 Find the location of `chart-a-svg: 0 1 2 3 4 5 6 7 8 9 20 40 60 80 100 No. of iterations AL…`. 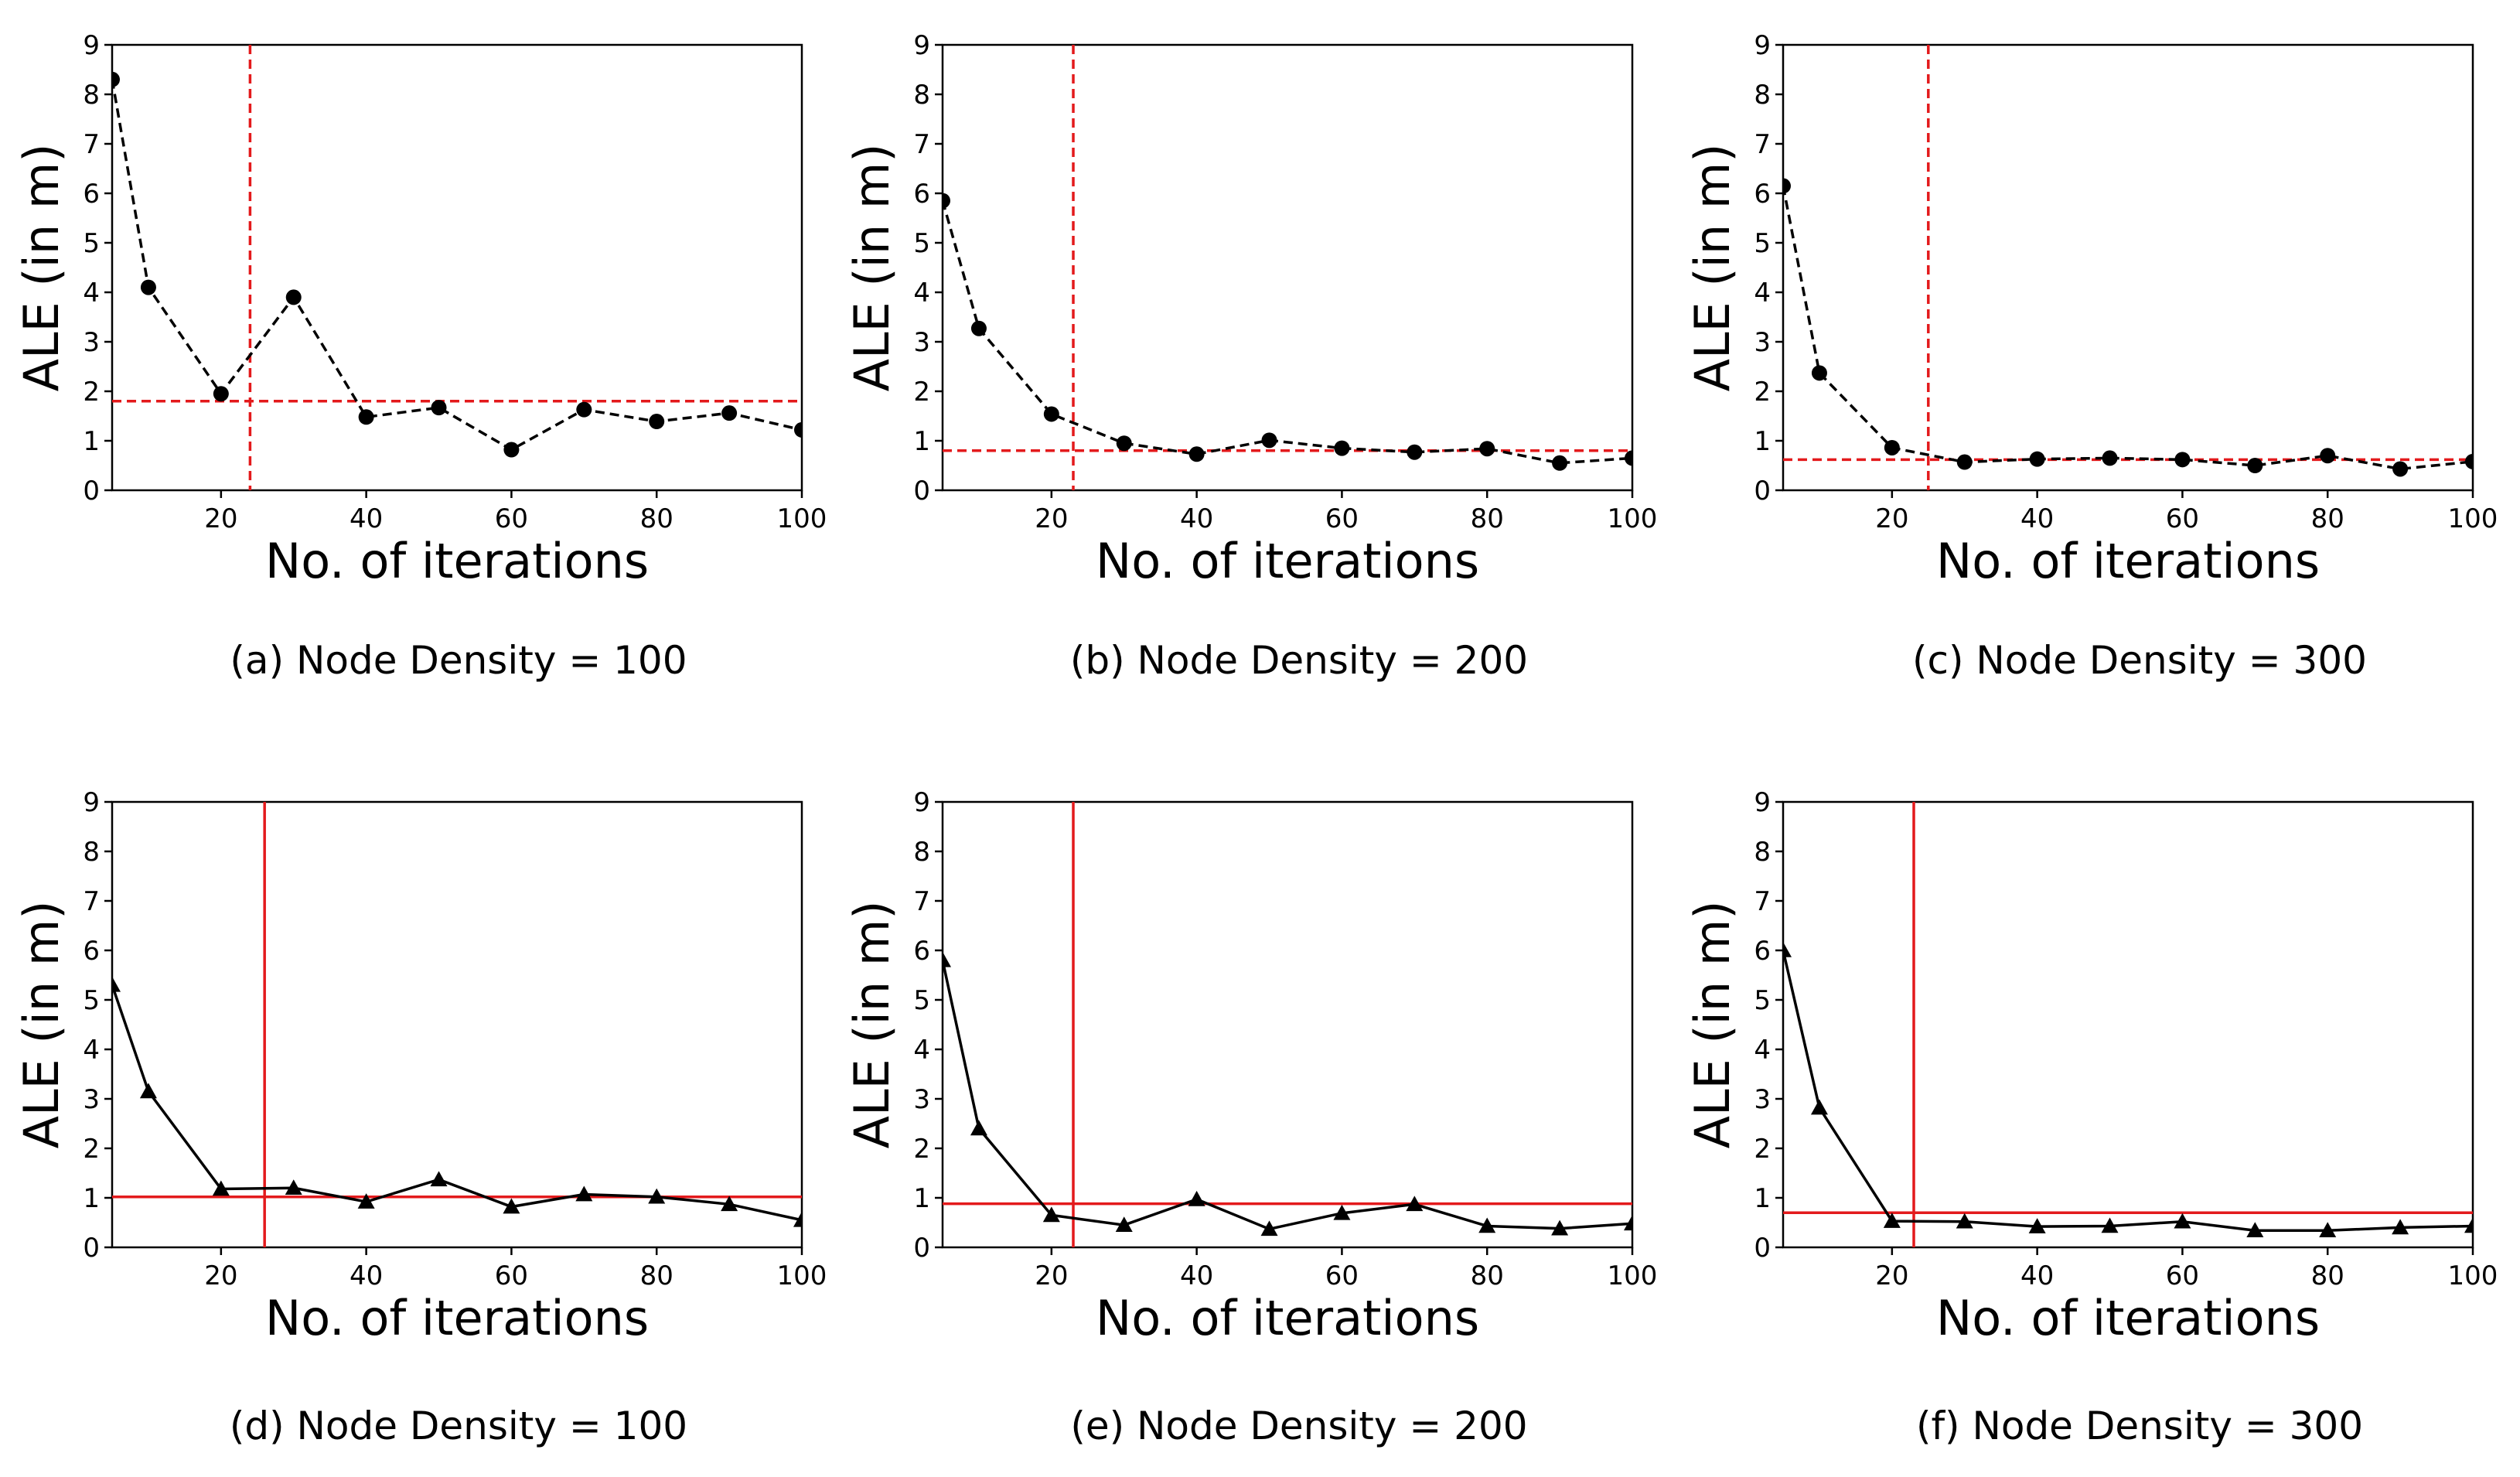

chart-a-svg: 0 1 2 3 4 5 6 7 8 9 20 40 60 80 100 No. of iterations AL… is located at coordinates (420, 309).